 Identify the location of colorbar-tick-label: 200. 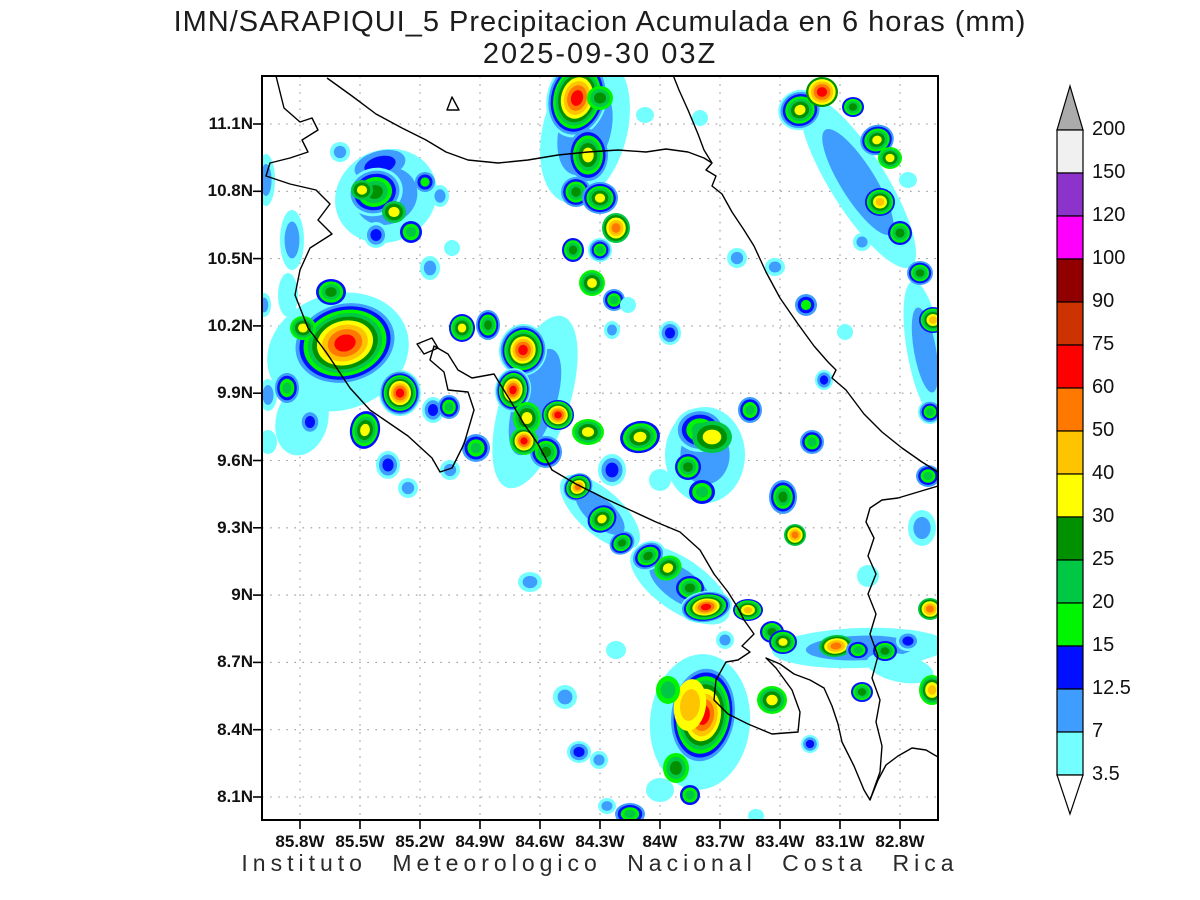
(1109, 129).